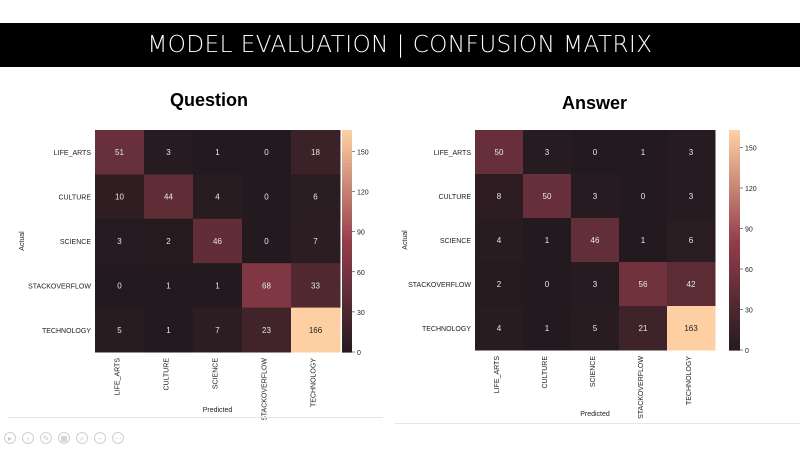 The image size is (800, 450). I want to click on cell-value-label: 42, so click(691, 284).